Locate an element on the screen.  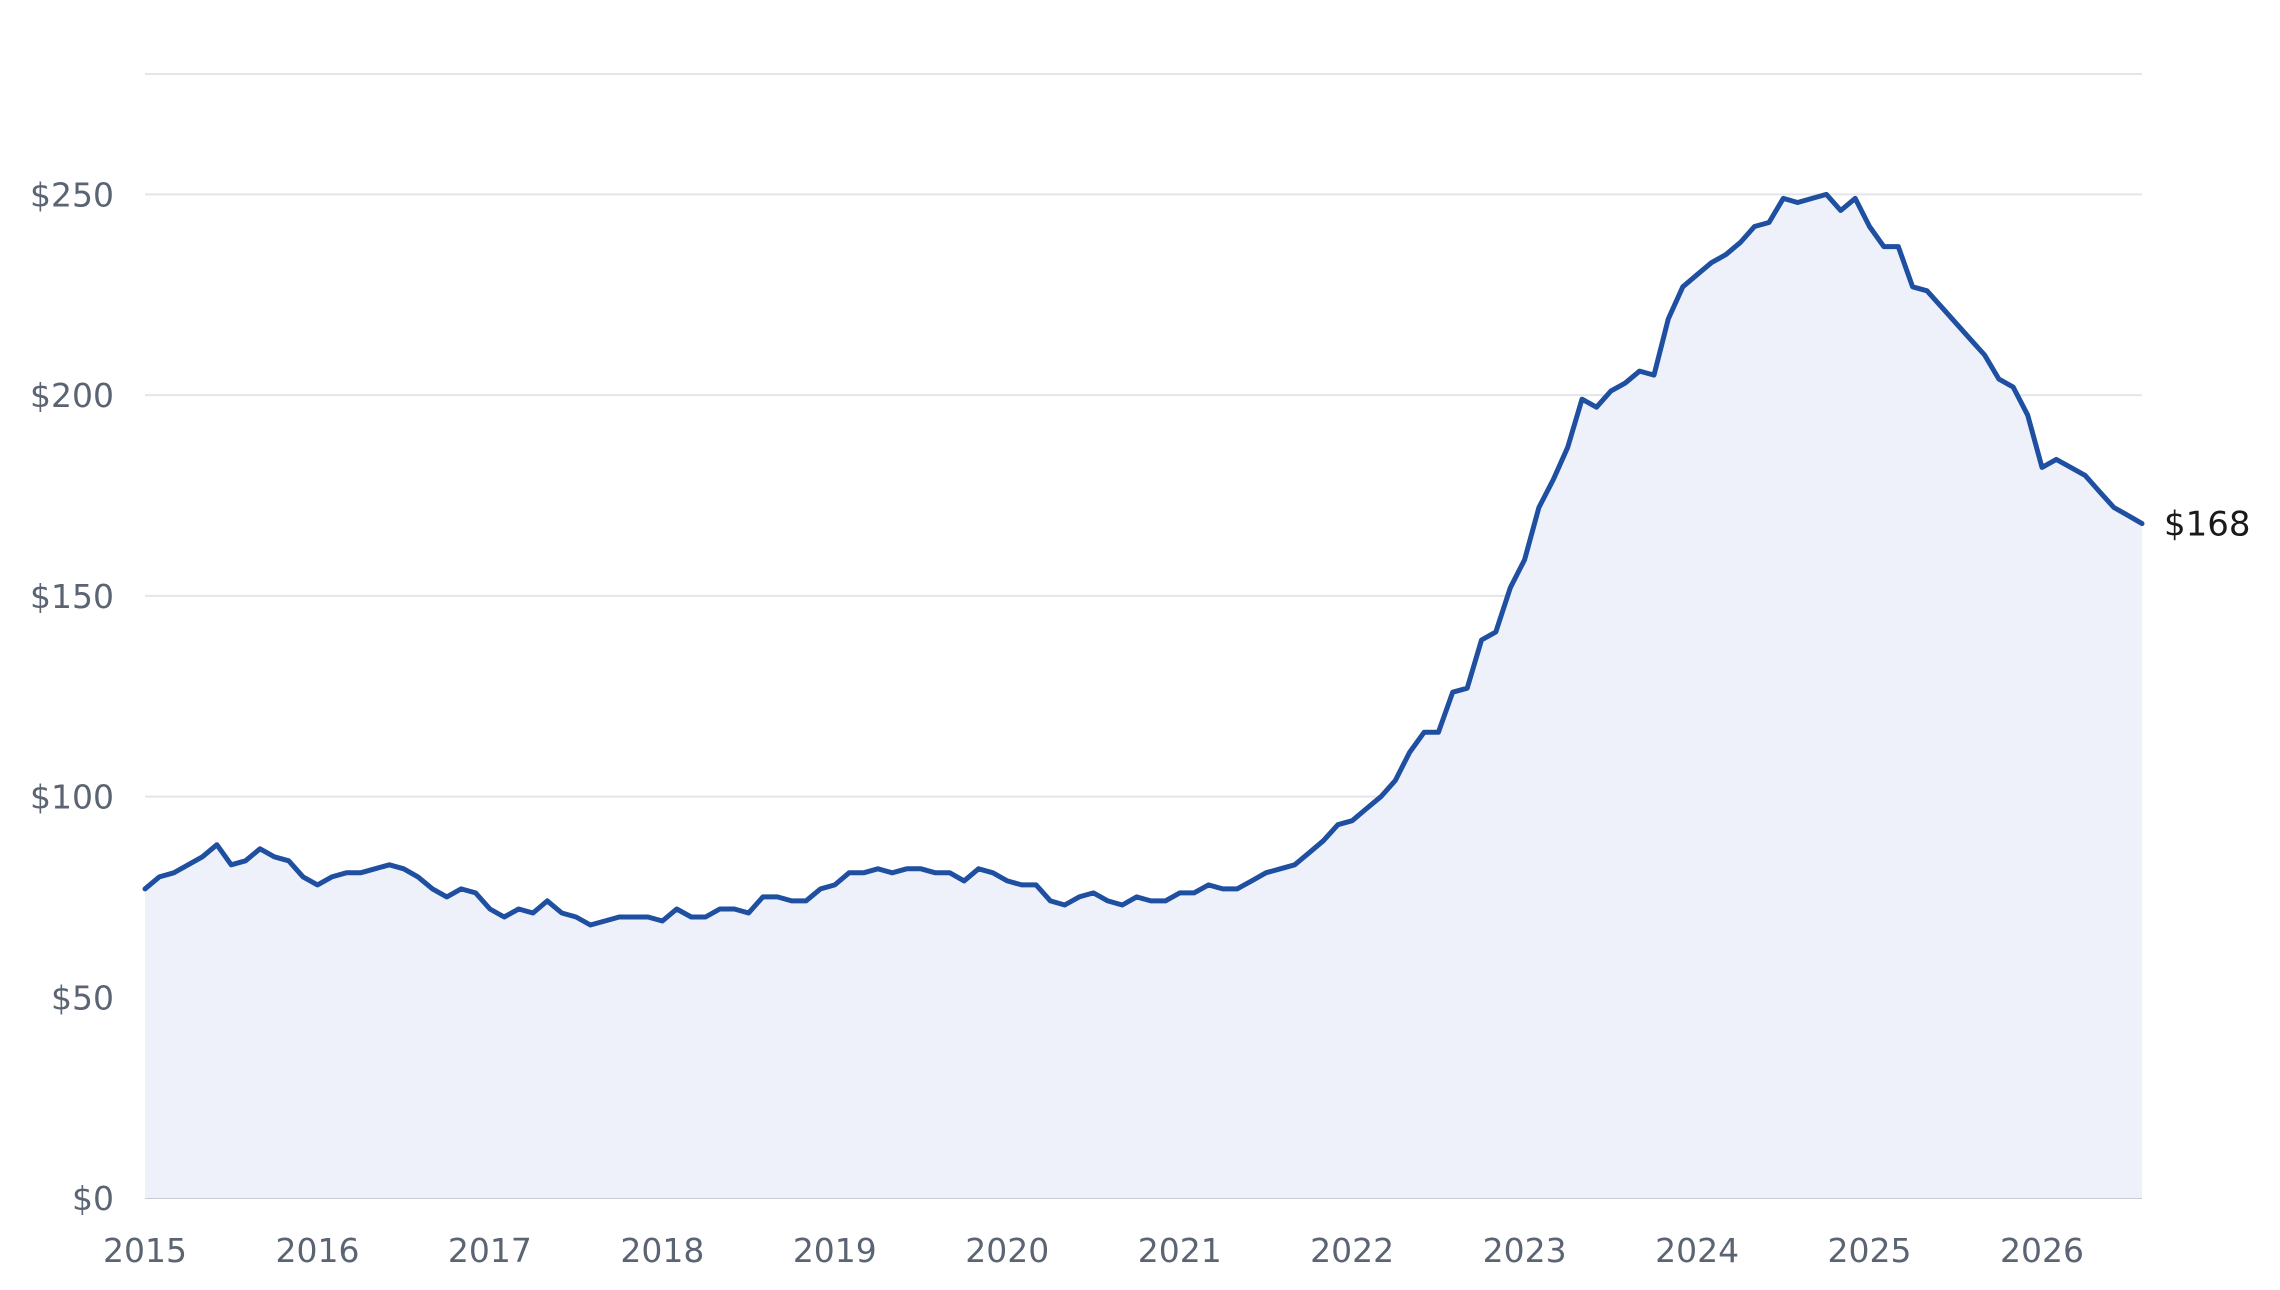
x-tick-label: 2020 is located at coordinates (1007, 1250).